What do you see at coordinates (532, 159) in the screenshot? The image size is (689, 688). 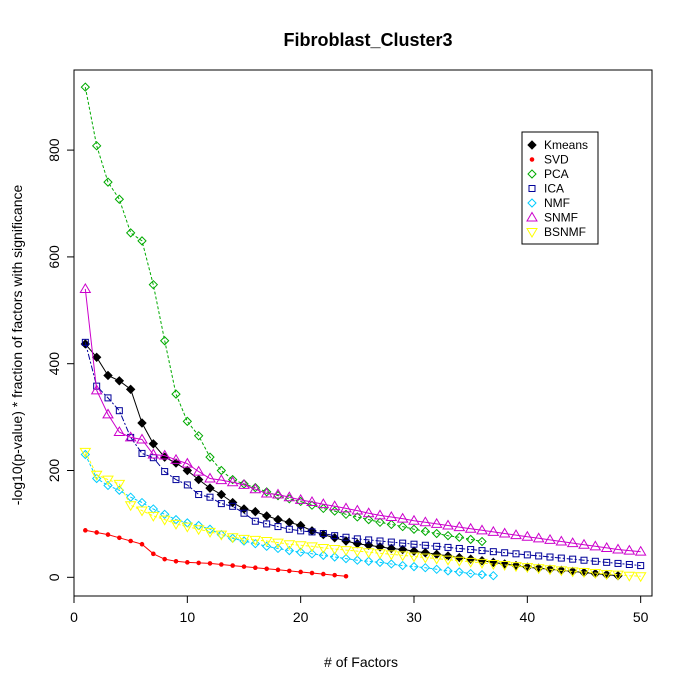 I see `legend-marker-svd` at bounding box center [532, 159].